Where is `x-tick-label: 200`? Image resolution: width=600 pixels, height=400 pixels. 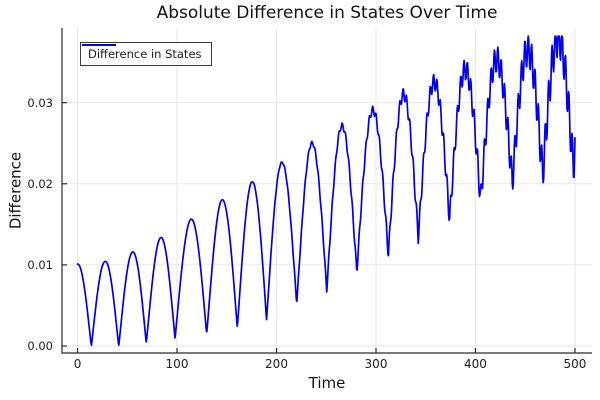 x-tick-label: 200 is located at coordinates (276, 364).